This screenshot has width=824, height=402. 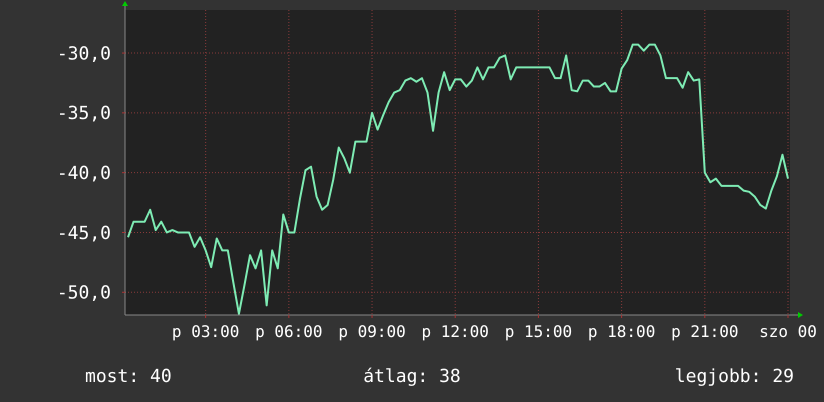 What do you see at coordinates (412, 376) in the screenshot?
I see `text: átlag: 38` at bounding box center [412, 376].